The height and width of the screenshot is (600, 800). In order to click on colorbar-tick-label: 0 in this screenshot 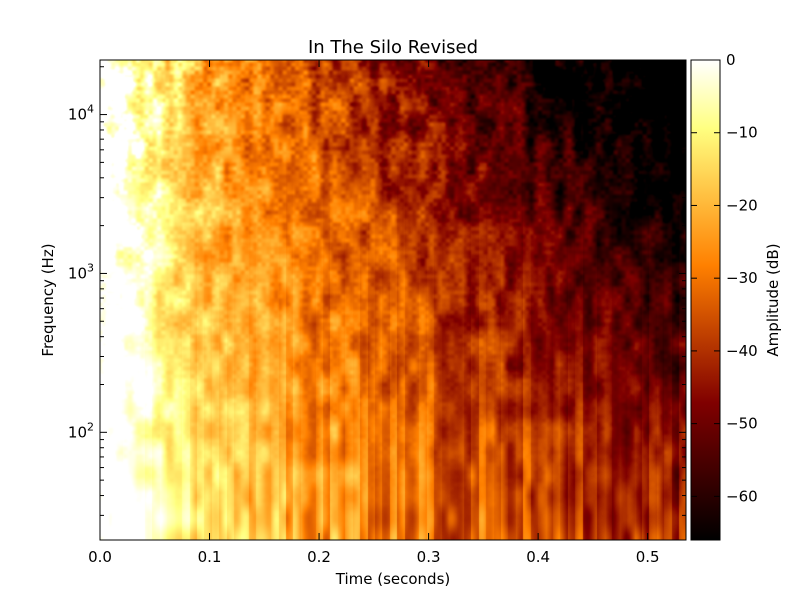, I will do `click(731, 60)`.